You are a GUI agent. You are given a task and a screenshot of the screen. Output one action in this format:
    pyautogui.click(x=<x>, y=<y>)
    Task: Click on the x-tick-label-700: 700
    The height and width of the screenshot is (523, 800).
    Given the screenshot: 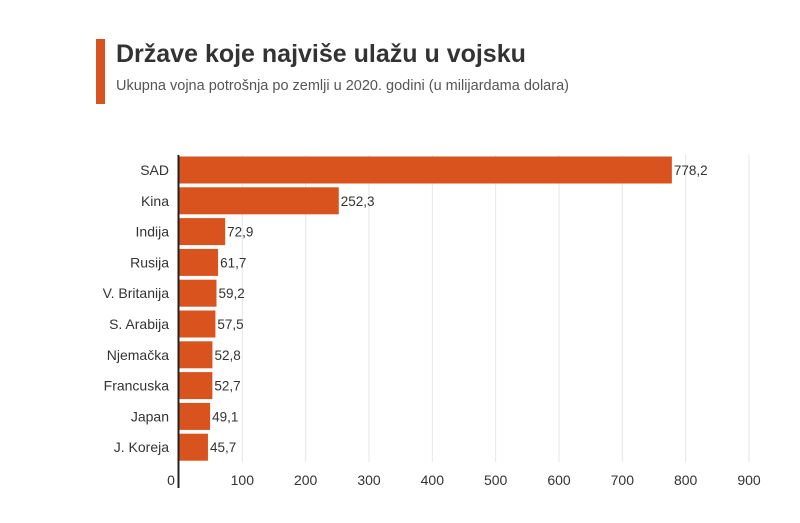 What is the action you would take?
    pyautogui.click(x=623, y=480)
    